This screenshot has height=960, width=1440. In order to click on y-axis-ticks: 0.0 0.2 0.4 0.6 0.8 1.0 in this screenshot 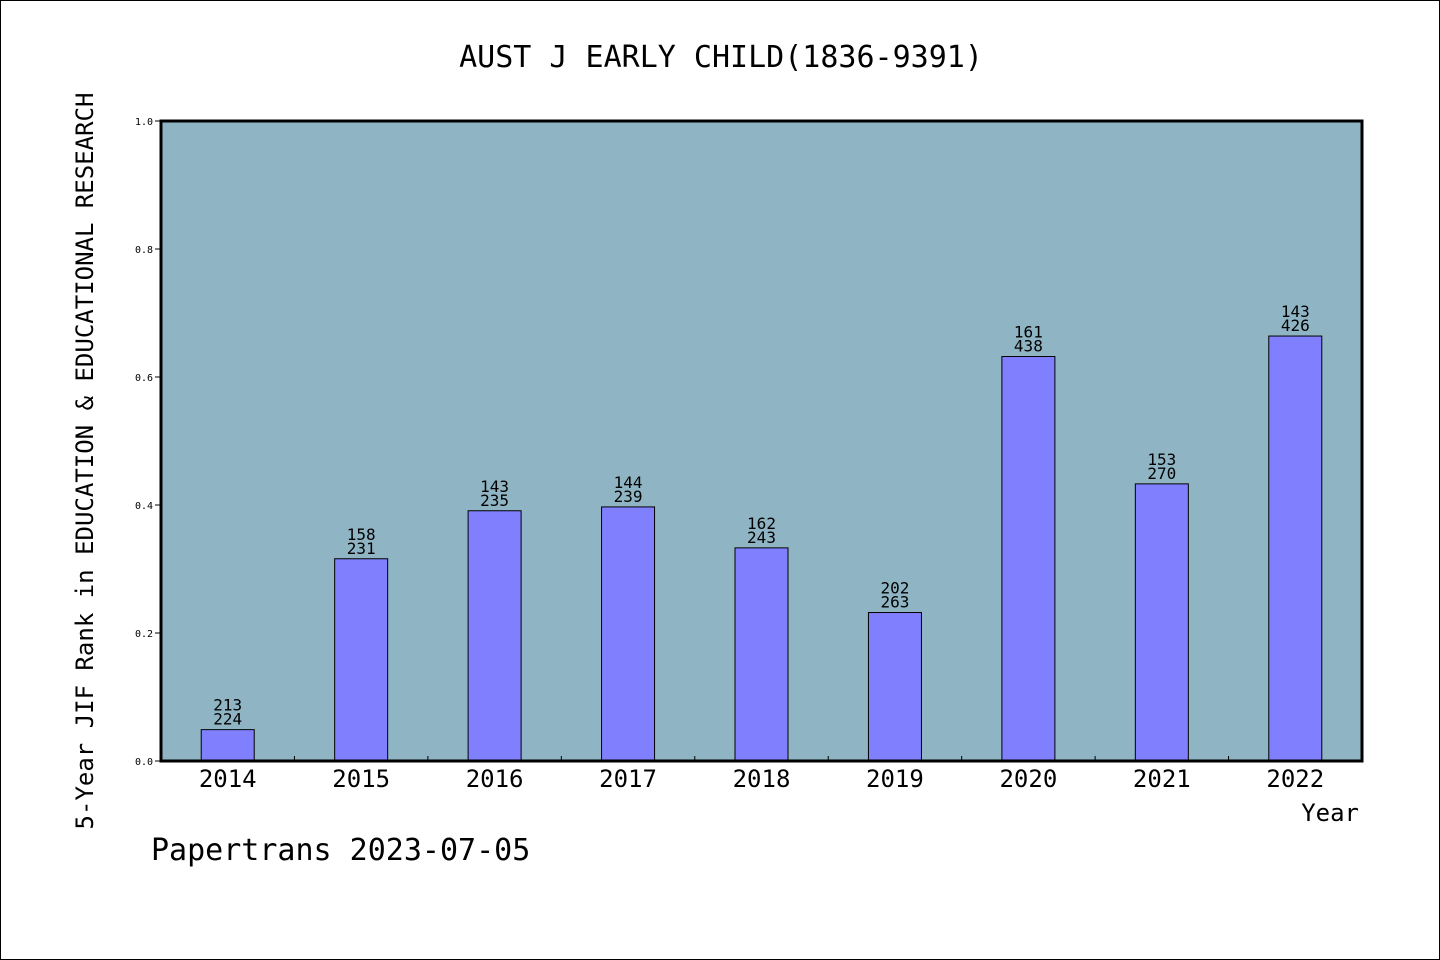, I will do `click(148, 442)`.